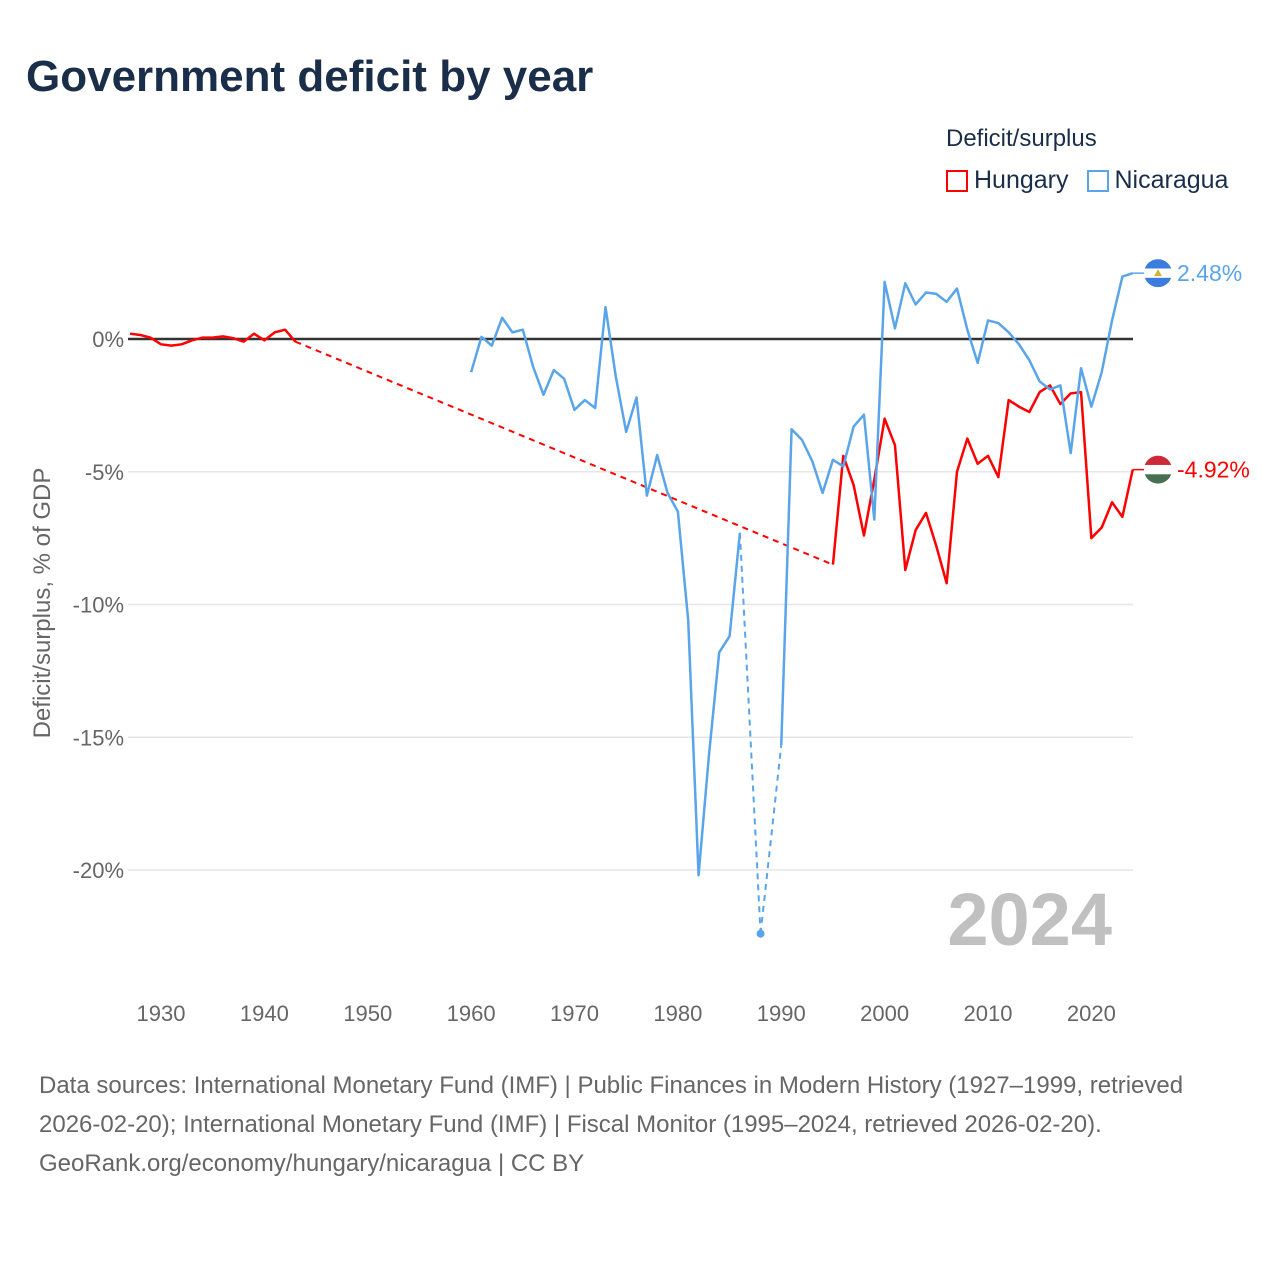 This screenshot has width=1280, height=1280. What do you see at coordinates (1097, 180) in the screenshot?
I see `legend-swatch-nicaragua` at bounding box center [1097, 180].